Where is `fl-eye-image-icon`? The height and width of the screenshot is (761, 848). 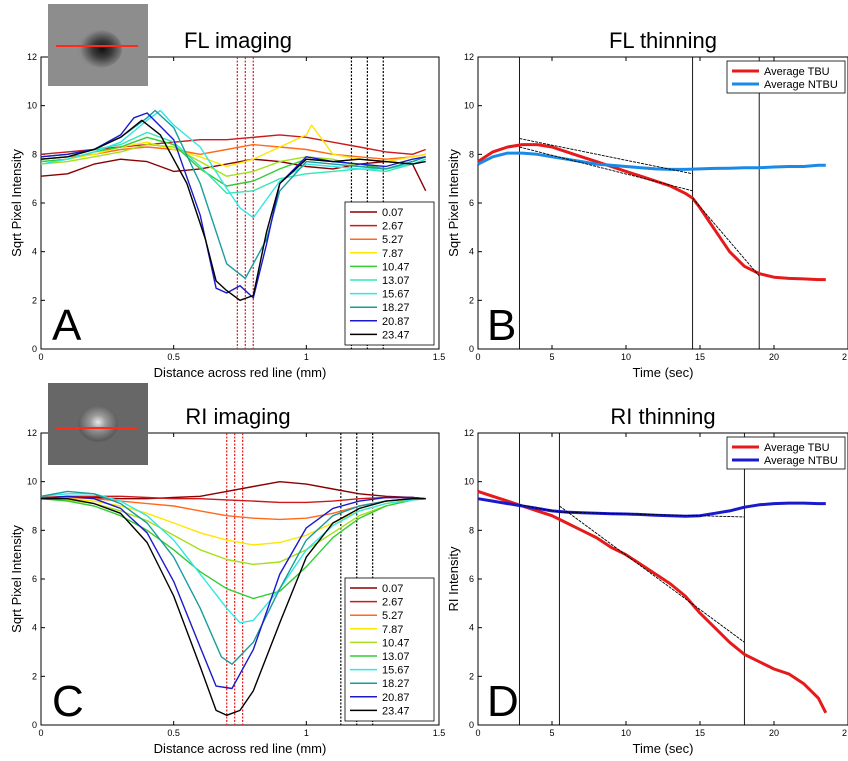
fl-eye-image-icon is located at coordinates (98, 45).